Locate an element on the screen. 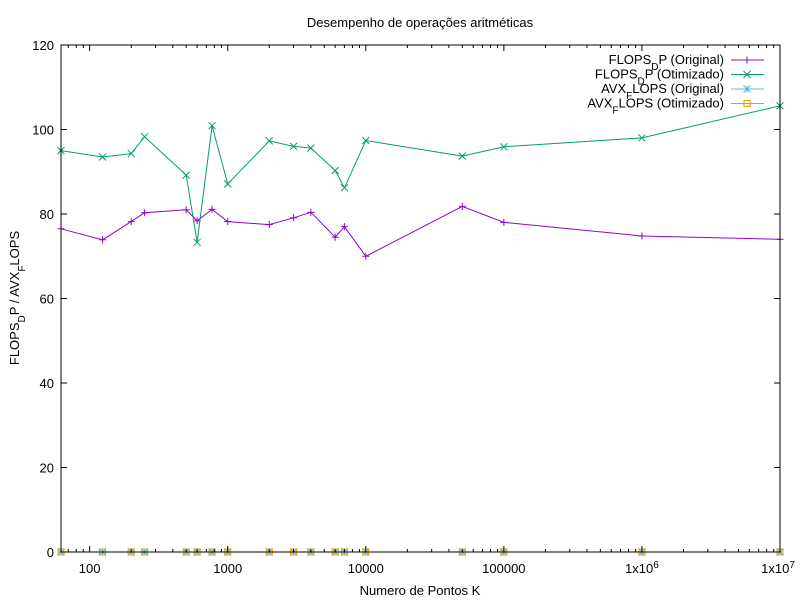  chart-title: Desempenho de operações aritméticas is located at coordinates (420, 22).